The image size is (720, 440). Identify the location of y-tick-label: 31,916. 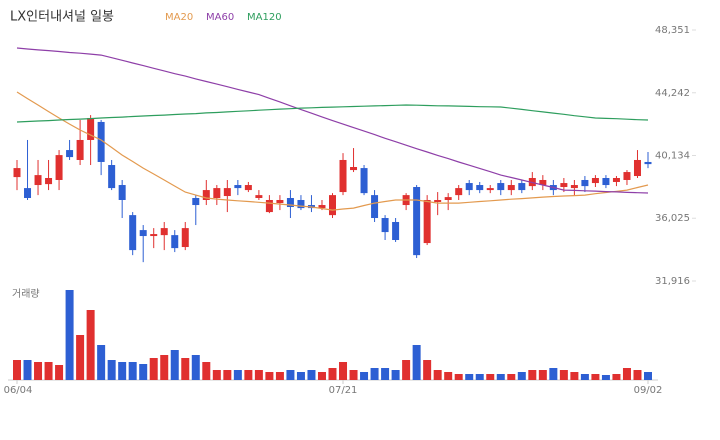
(672, 281).